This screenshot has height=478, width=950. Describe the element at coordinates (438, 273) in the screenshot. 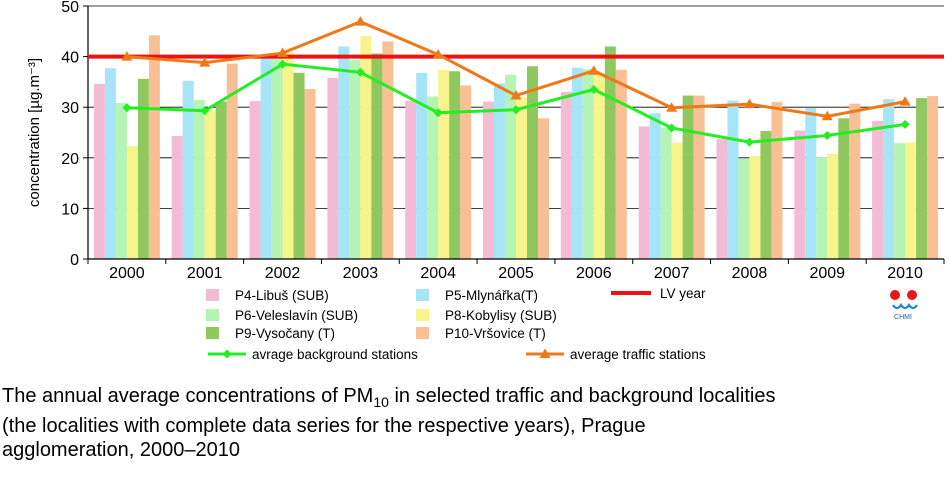

I see `x-tick-label: 2004` at that location.